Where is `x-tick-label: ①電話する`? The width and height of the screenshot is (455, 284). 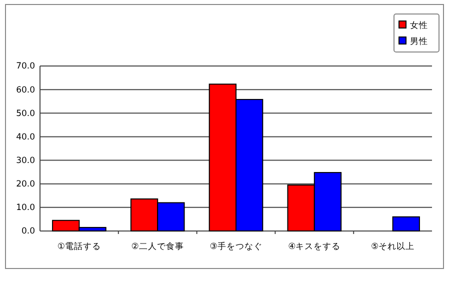
x-tick-label: ①電話する is located at coordinates (79, 246).